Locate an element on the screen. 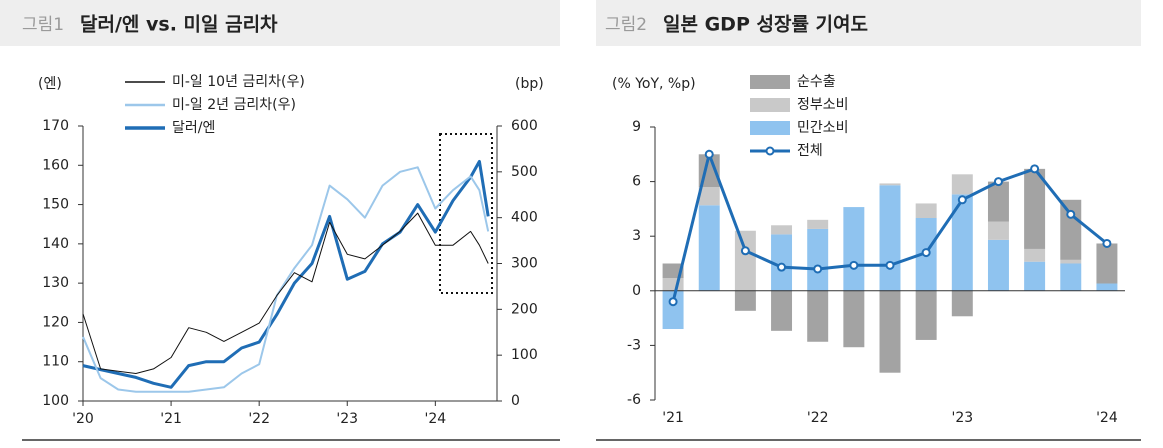  y-tick-label: 110 is located at coordinates (55, 362).